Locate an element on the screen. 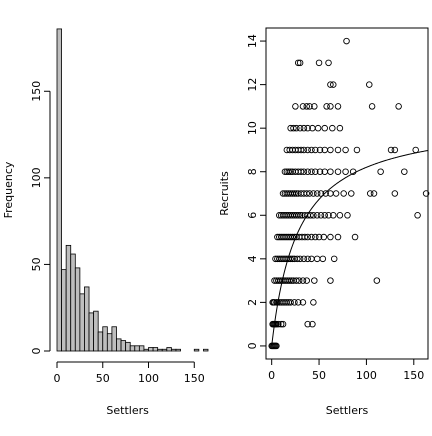 Image resolution: width=432 pixels, height=436 pixels. histogram-y-tick-label: 100 is located at coordinates (36, 177).